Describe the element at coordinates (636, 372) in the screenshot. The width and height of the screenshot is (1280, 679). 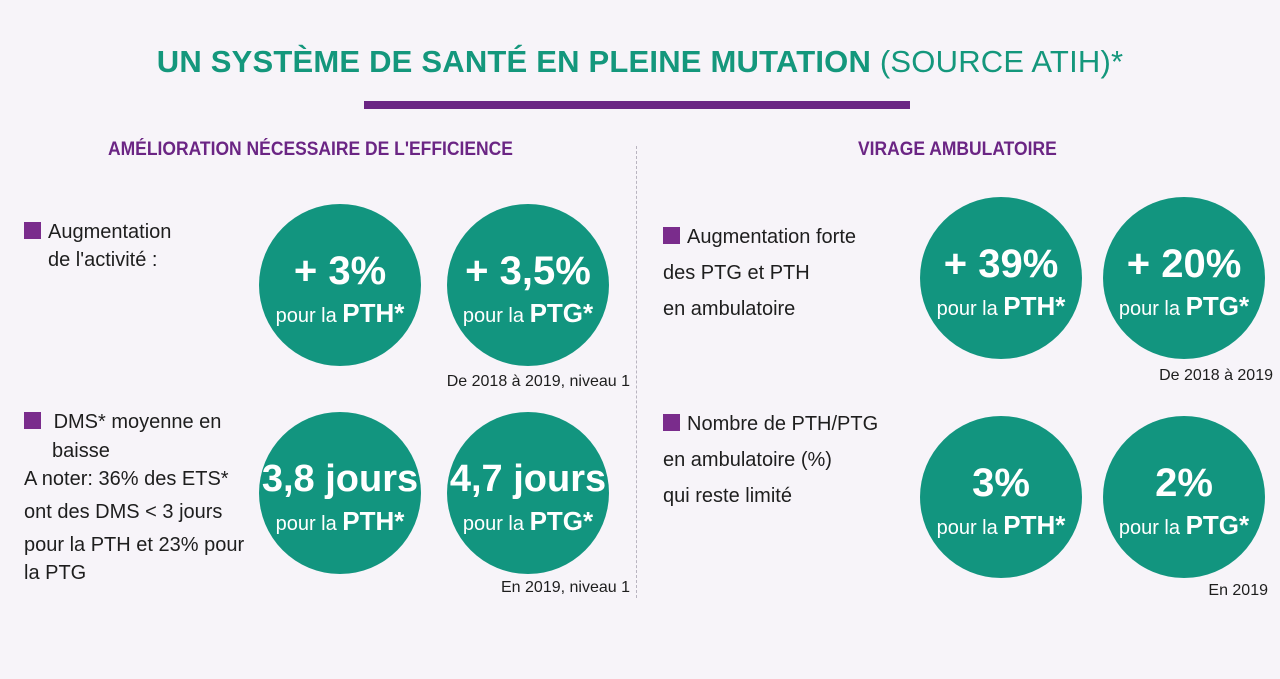
I see `column-divider` at that location.